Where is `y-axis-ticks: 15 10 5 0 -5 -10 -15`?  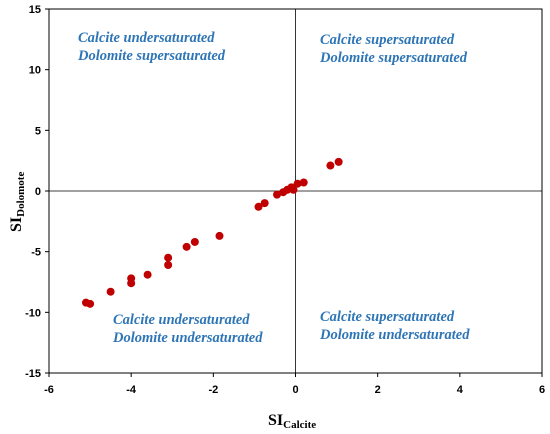
y-axis-ticks: 15 10 5 0 -5 -10 -15 is located at coordinates (37, 192).